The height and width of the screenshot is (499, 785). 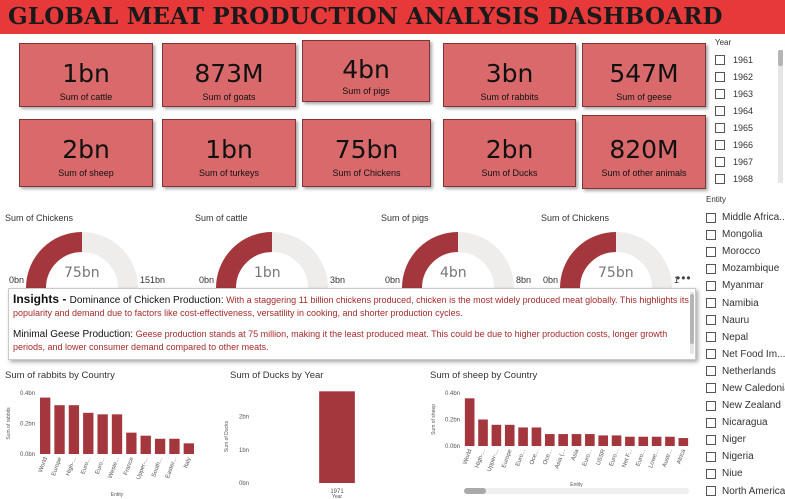 What do you see at coordinates (86, 153) in the screenshot?
I see `kpi-card-sheep: 2bn Sum of sheep` at bounding box center [86, 153].